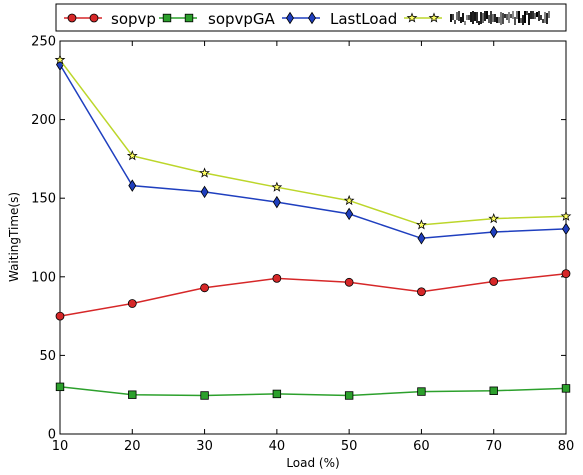  I want to click on y-tick-label: 250, so click(43, 42).